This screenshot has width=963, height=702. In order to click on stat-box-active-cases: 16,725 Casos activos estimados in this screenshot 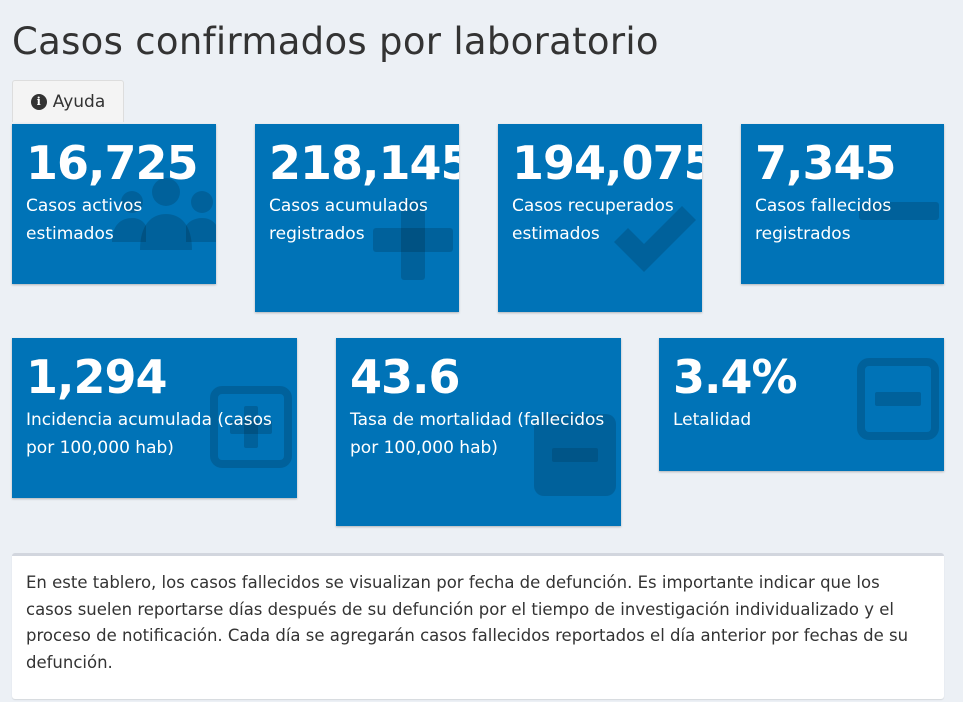, I will do `click(114, 204)`.